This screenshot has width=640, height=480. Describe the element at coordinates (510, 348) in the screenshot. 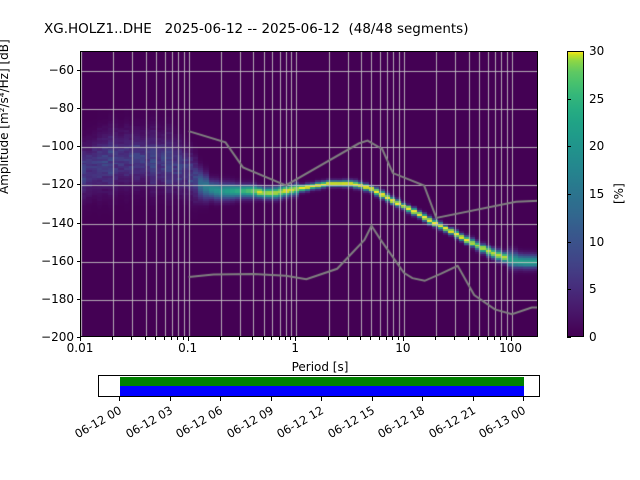

I see `x-tick-label: 100` at that location.